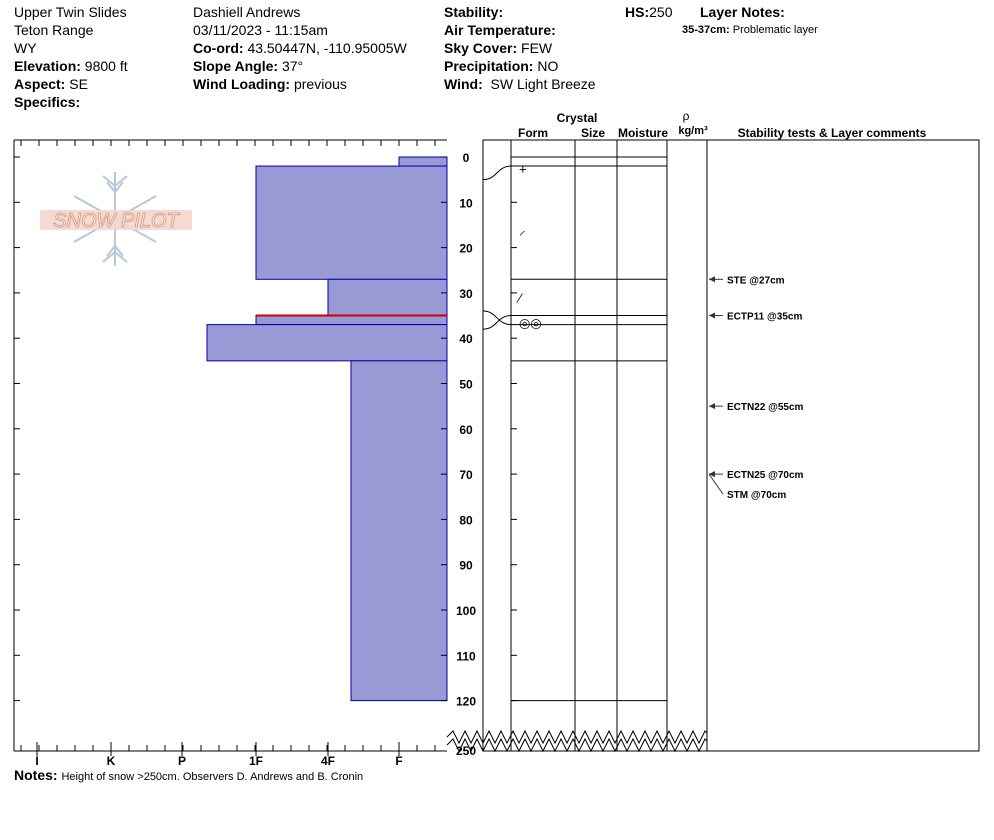 The height and width of the screenshot is (840, 994). I want to click on specifics-label: Specifics:, so click(47, 102).